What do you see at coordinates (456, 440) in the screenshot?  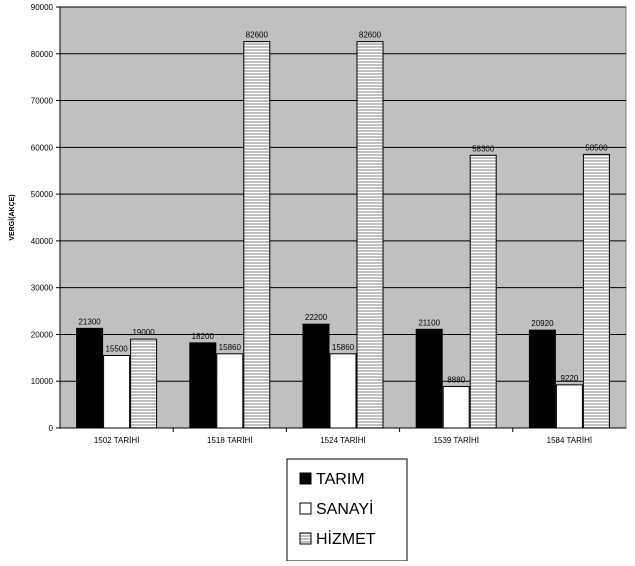 I see `x-tick-label: 1539 TARİHİ` at bounding box center [456, 440].